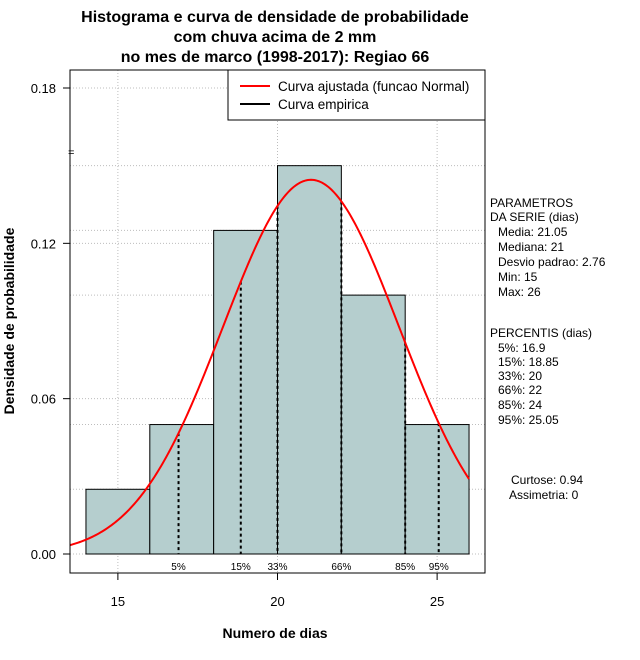 This screenshot has width=640, height=660. Describe the element at coordinates (241, 567) in the screenshot. I see `percentile-label-15: 15%` at that location.